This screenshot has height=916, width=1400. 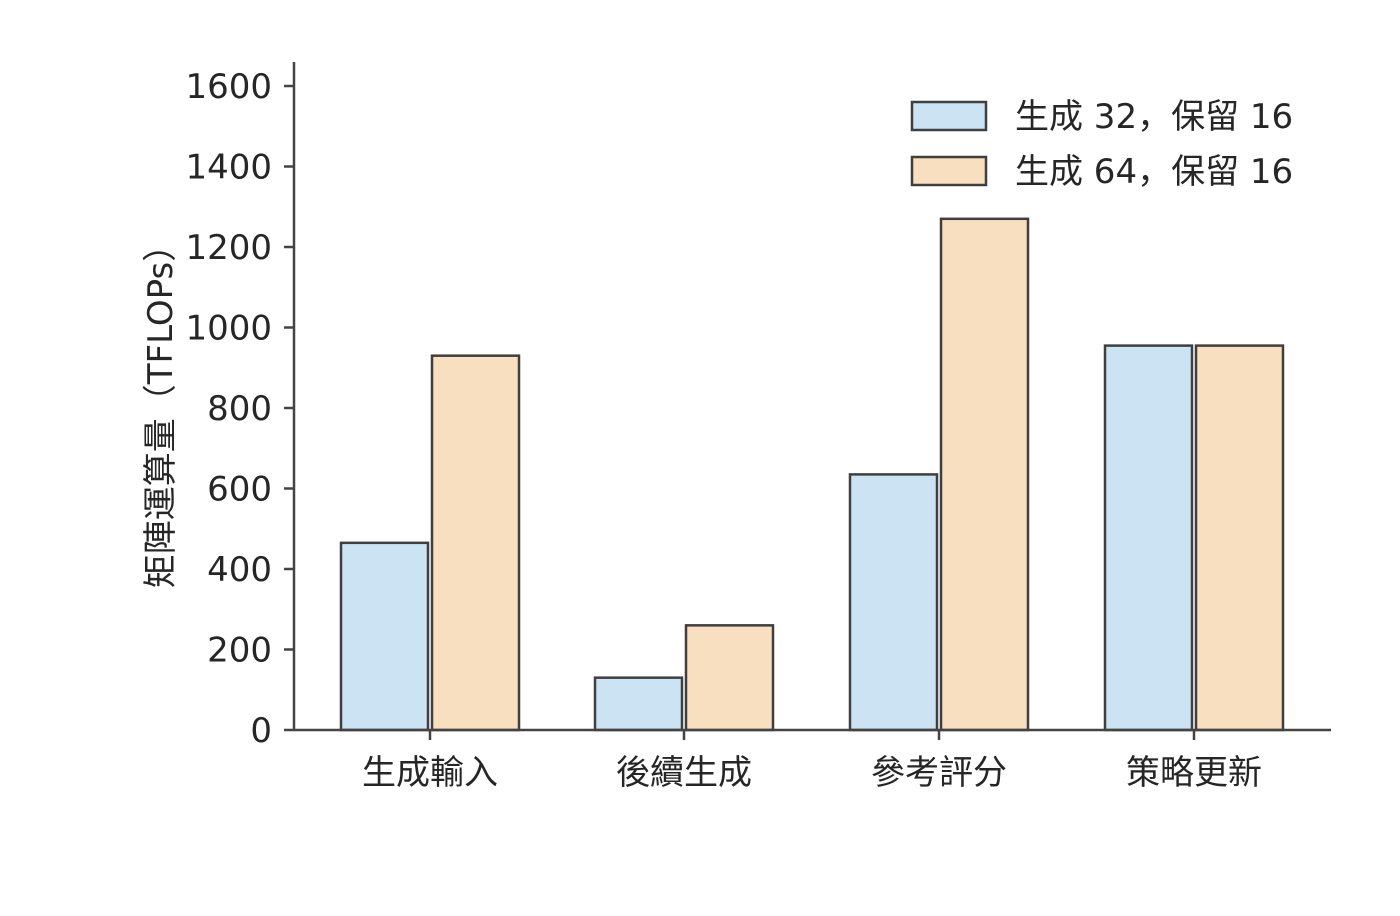 I want to click on x-tick-label: 後續生成, so click(x=684, y=773).